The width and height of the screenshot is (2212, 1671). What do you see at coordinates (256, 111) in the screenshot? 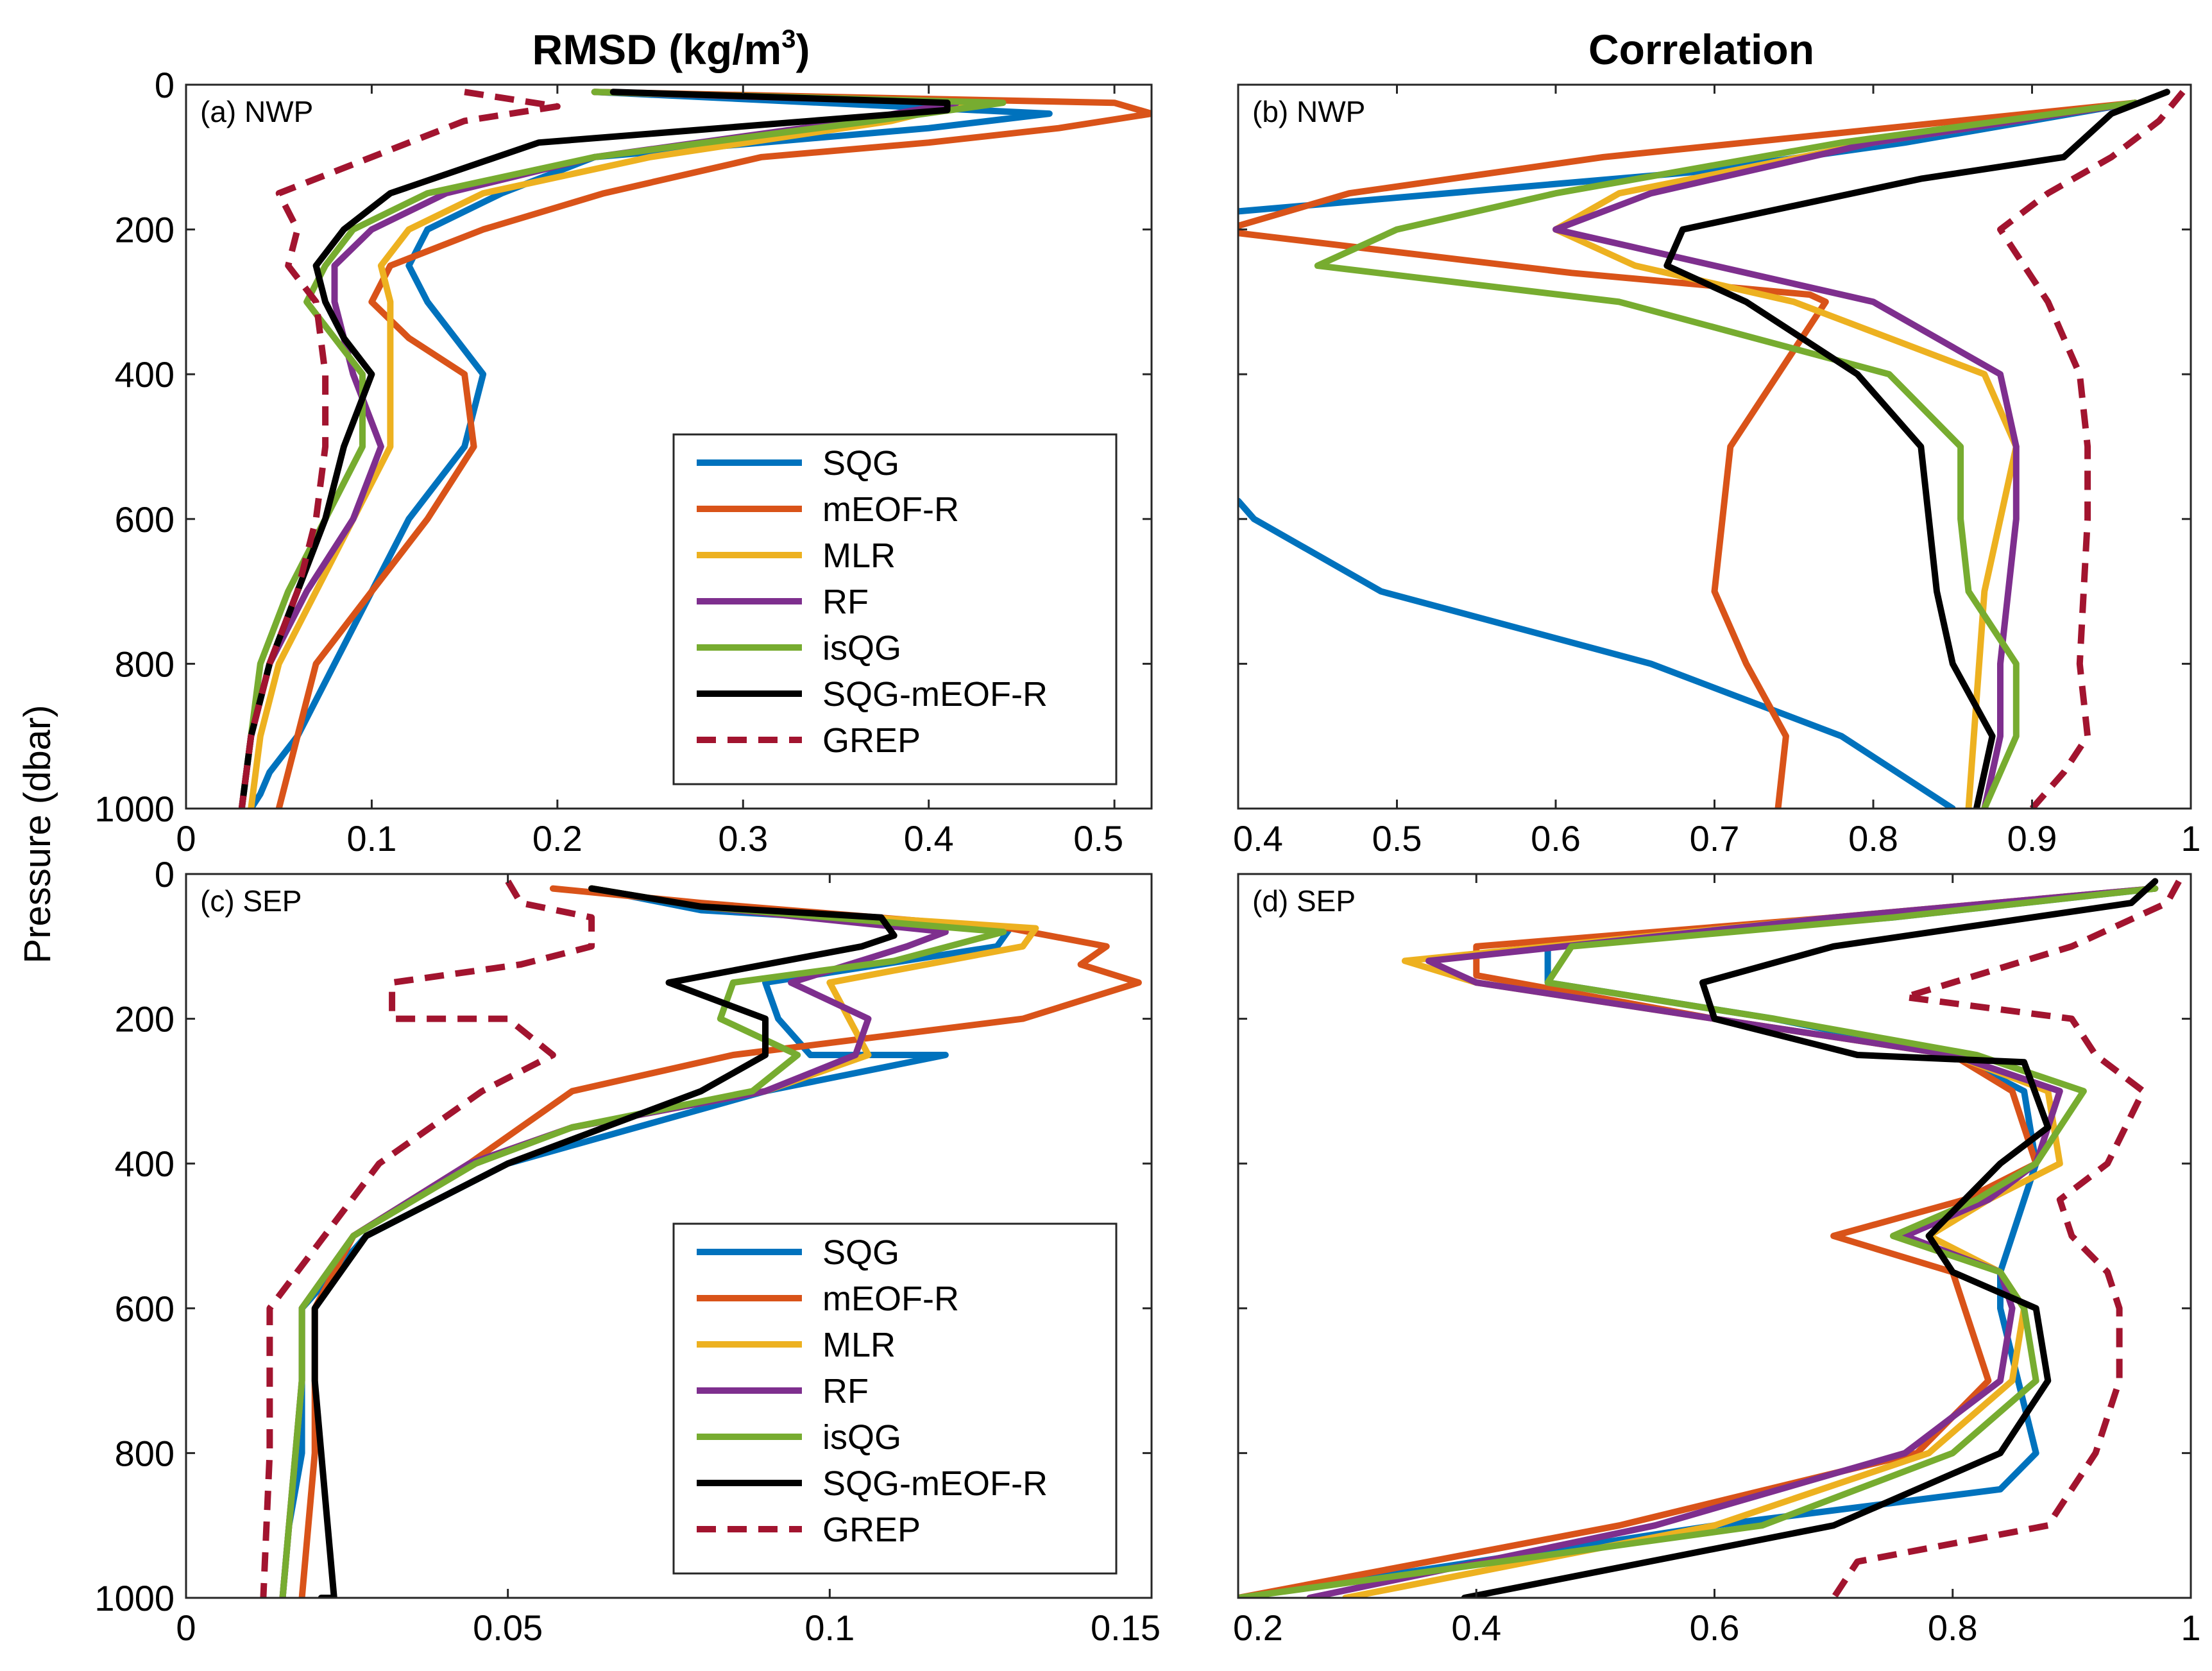
I see `panel-label: (a) NWP` at bounding box center [256, 111].